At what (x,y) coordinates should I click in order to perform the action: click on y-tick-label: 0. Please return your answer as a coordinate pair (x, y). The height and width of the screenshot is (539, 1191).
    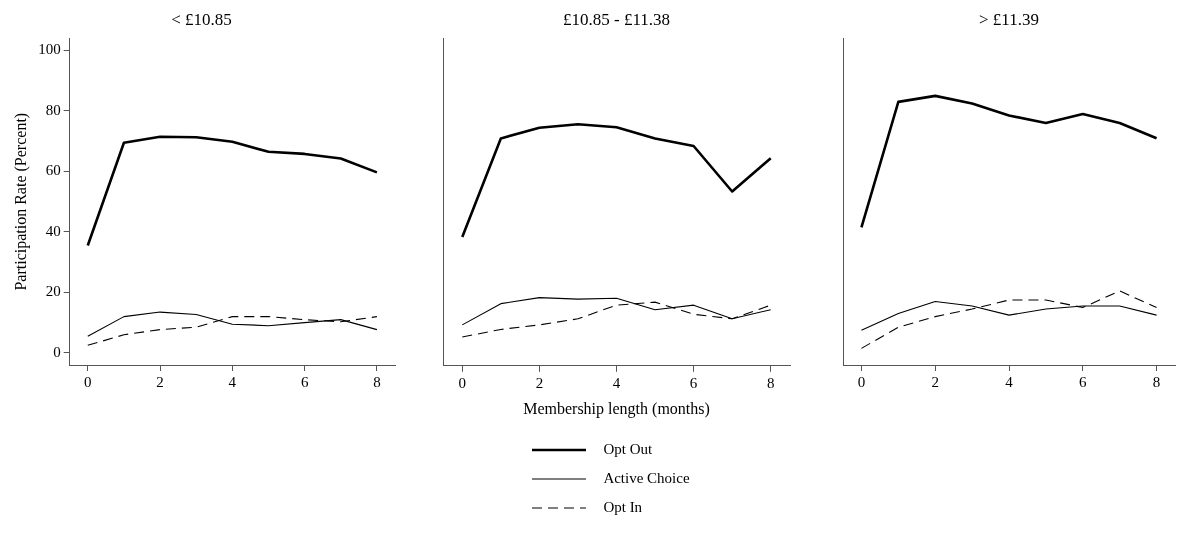
    Looking at the image, I should click on (57, 351).